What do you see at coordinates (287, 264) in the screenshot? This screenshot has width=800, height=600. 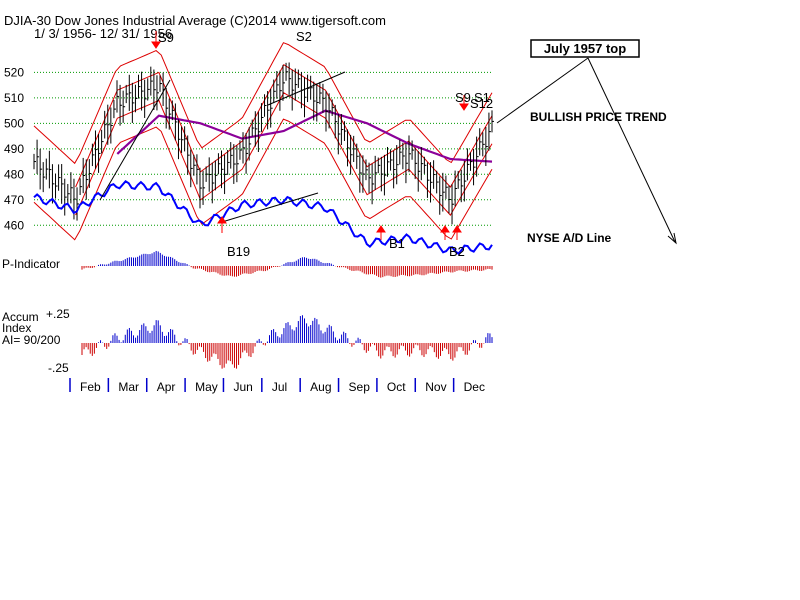 I see `p-indicator-histogram` at bounding box center [287, 264].